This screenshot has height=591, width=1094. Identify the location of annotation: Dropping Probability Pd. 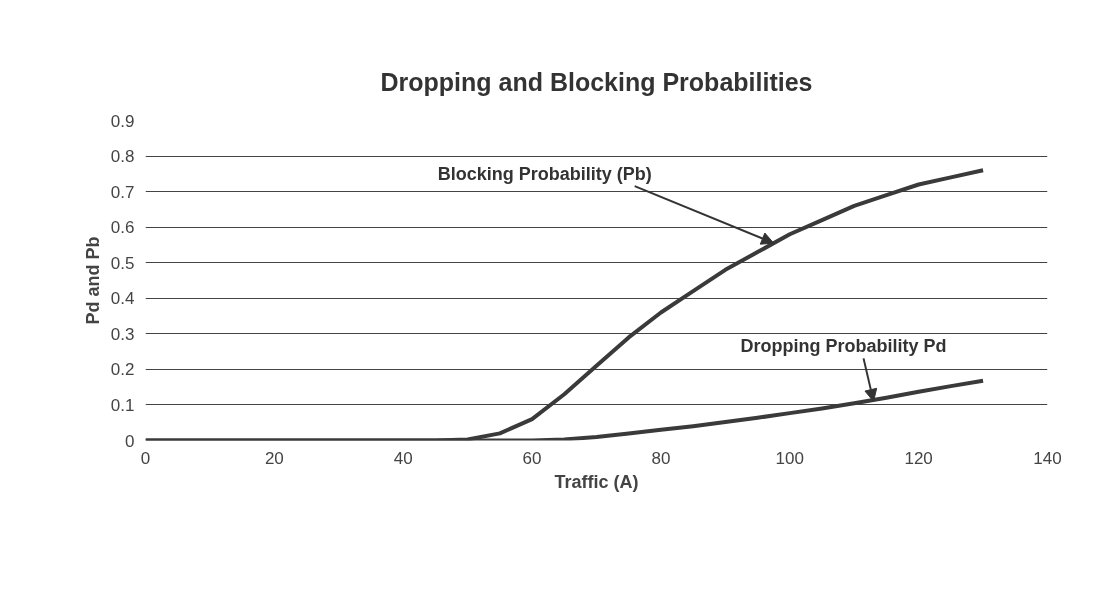
(843, 346).